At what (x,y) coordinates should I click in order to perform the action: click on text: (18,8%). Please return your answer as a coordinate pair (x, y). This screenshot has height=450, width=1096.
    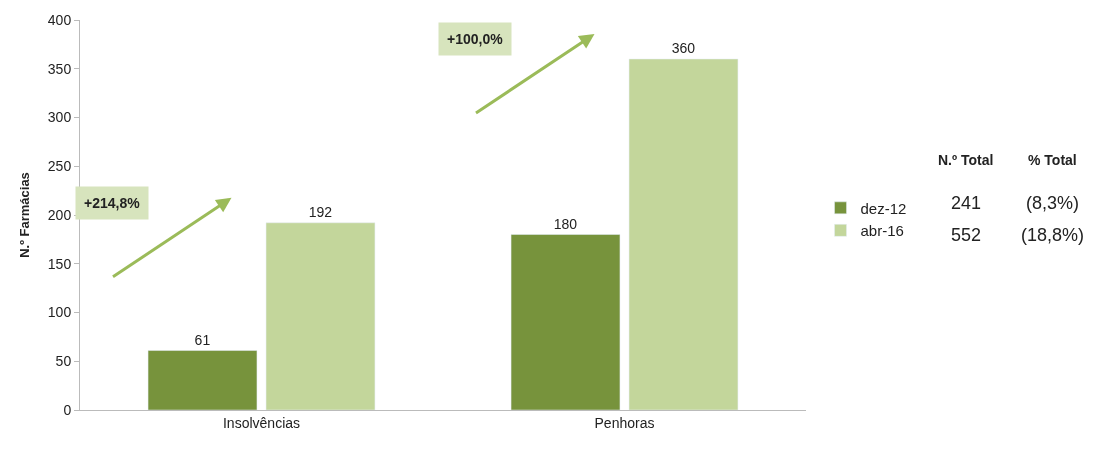
    Looking at the image, I should click on (1053, 235).